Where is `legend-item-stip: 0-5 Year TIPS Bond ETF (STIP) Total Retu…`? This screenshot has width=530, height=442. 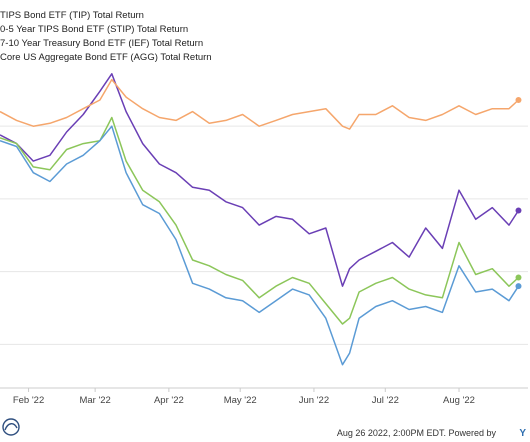 legend-item-stip: 0-5 Year TIPS Bond ETF (STIP) Total Retu… is located at coordinates (106, 29).